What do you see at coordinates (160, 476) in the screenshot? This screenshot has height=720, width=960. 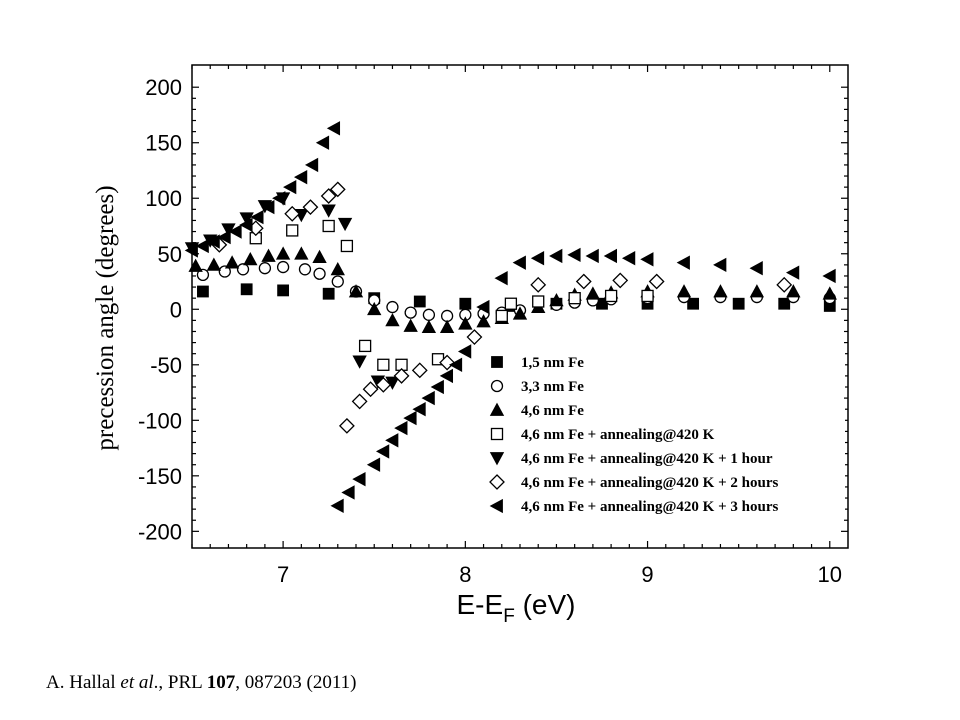 I see `y-tick-label: -150` at bounding box center [160, 476].